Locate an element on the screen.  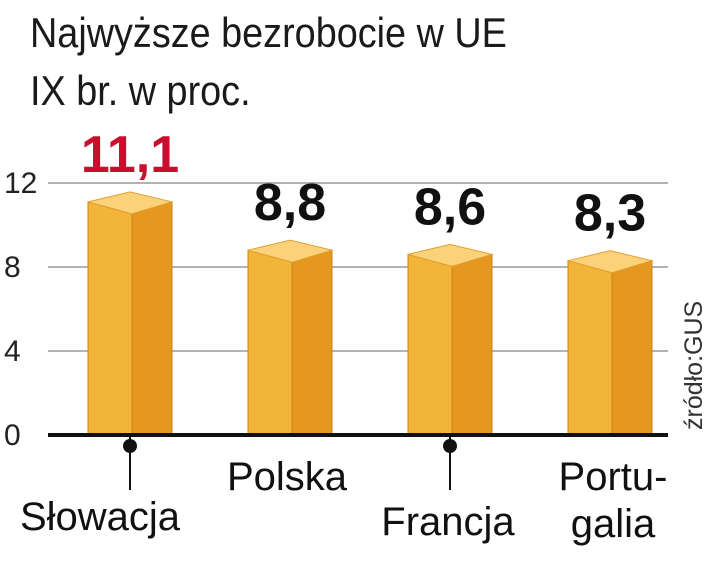
category-label-4-line-2: galia is located at coordinates (613, 524).